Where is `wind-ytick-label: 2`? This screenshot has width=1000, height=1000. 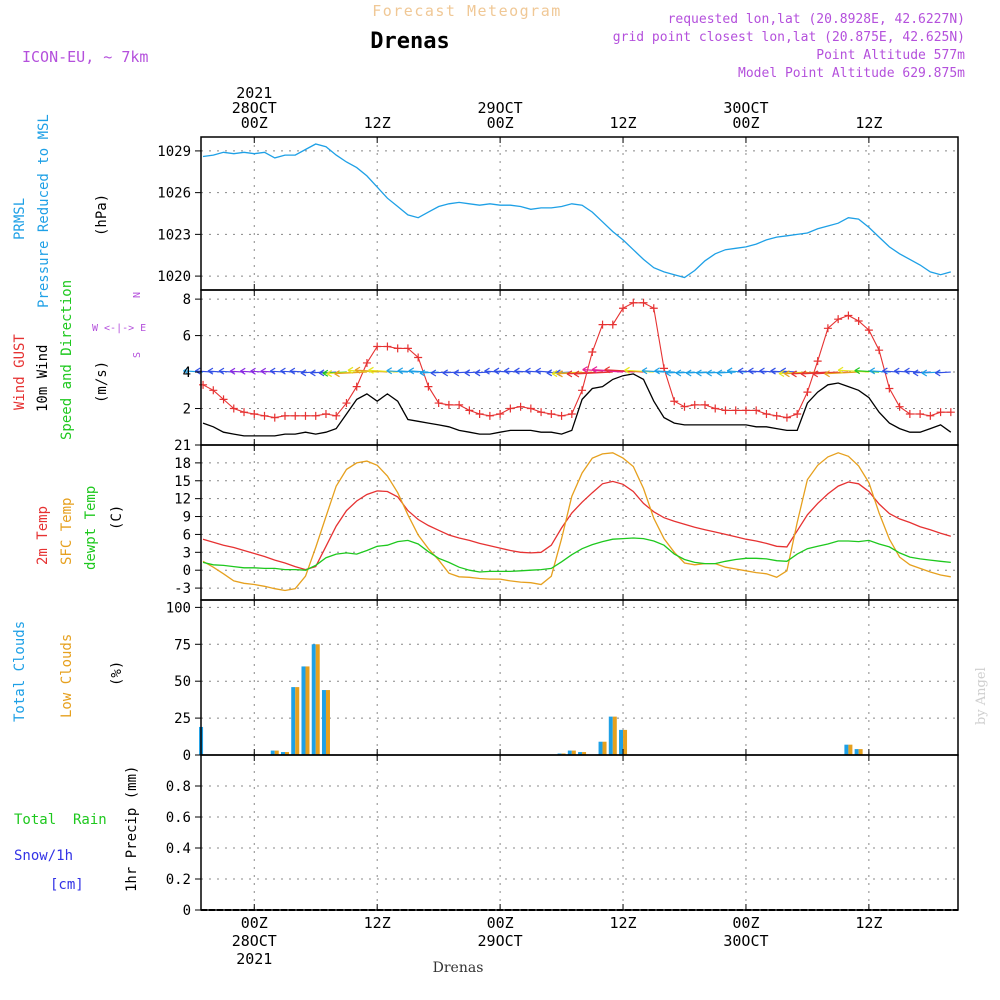
wind-ytick-label: 2 is located at coordinates (187, 410).